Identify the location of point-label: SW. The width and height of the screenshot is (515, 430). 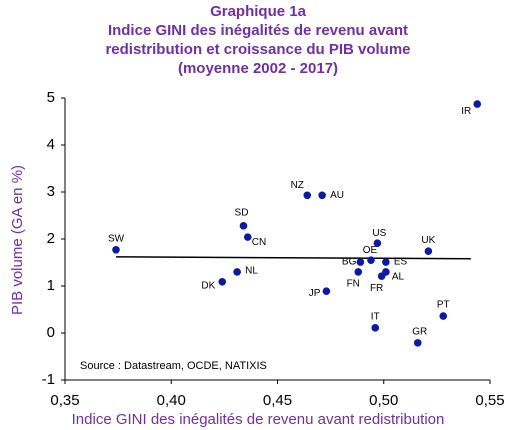
(116, 238).